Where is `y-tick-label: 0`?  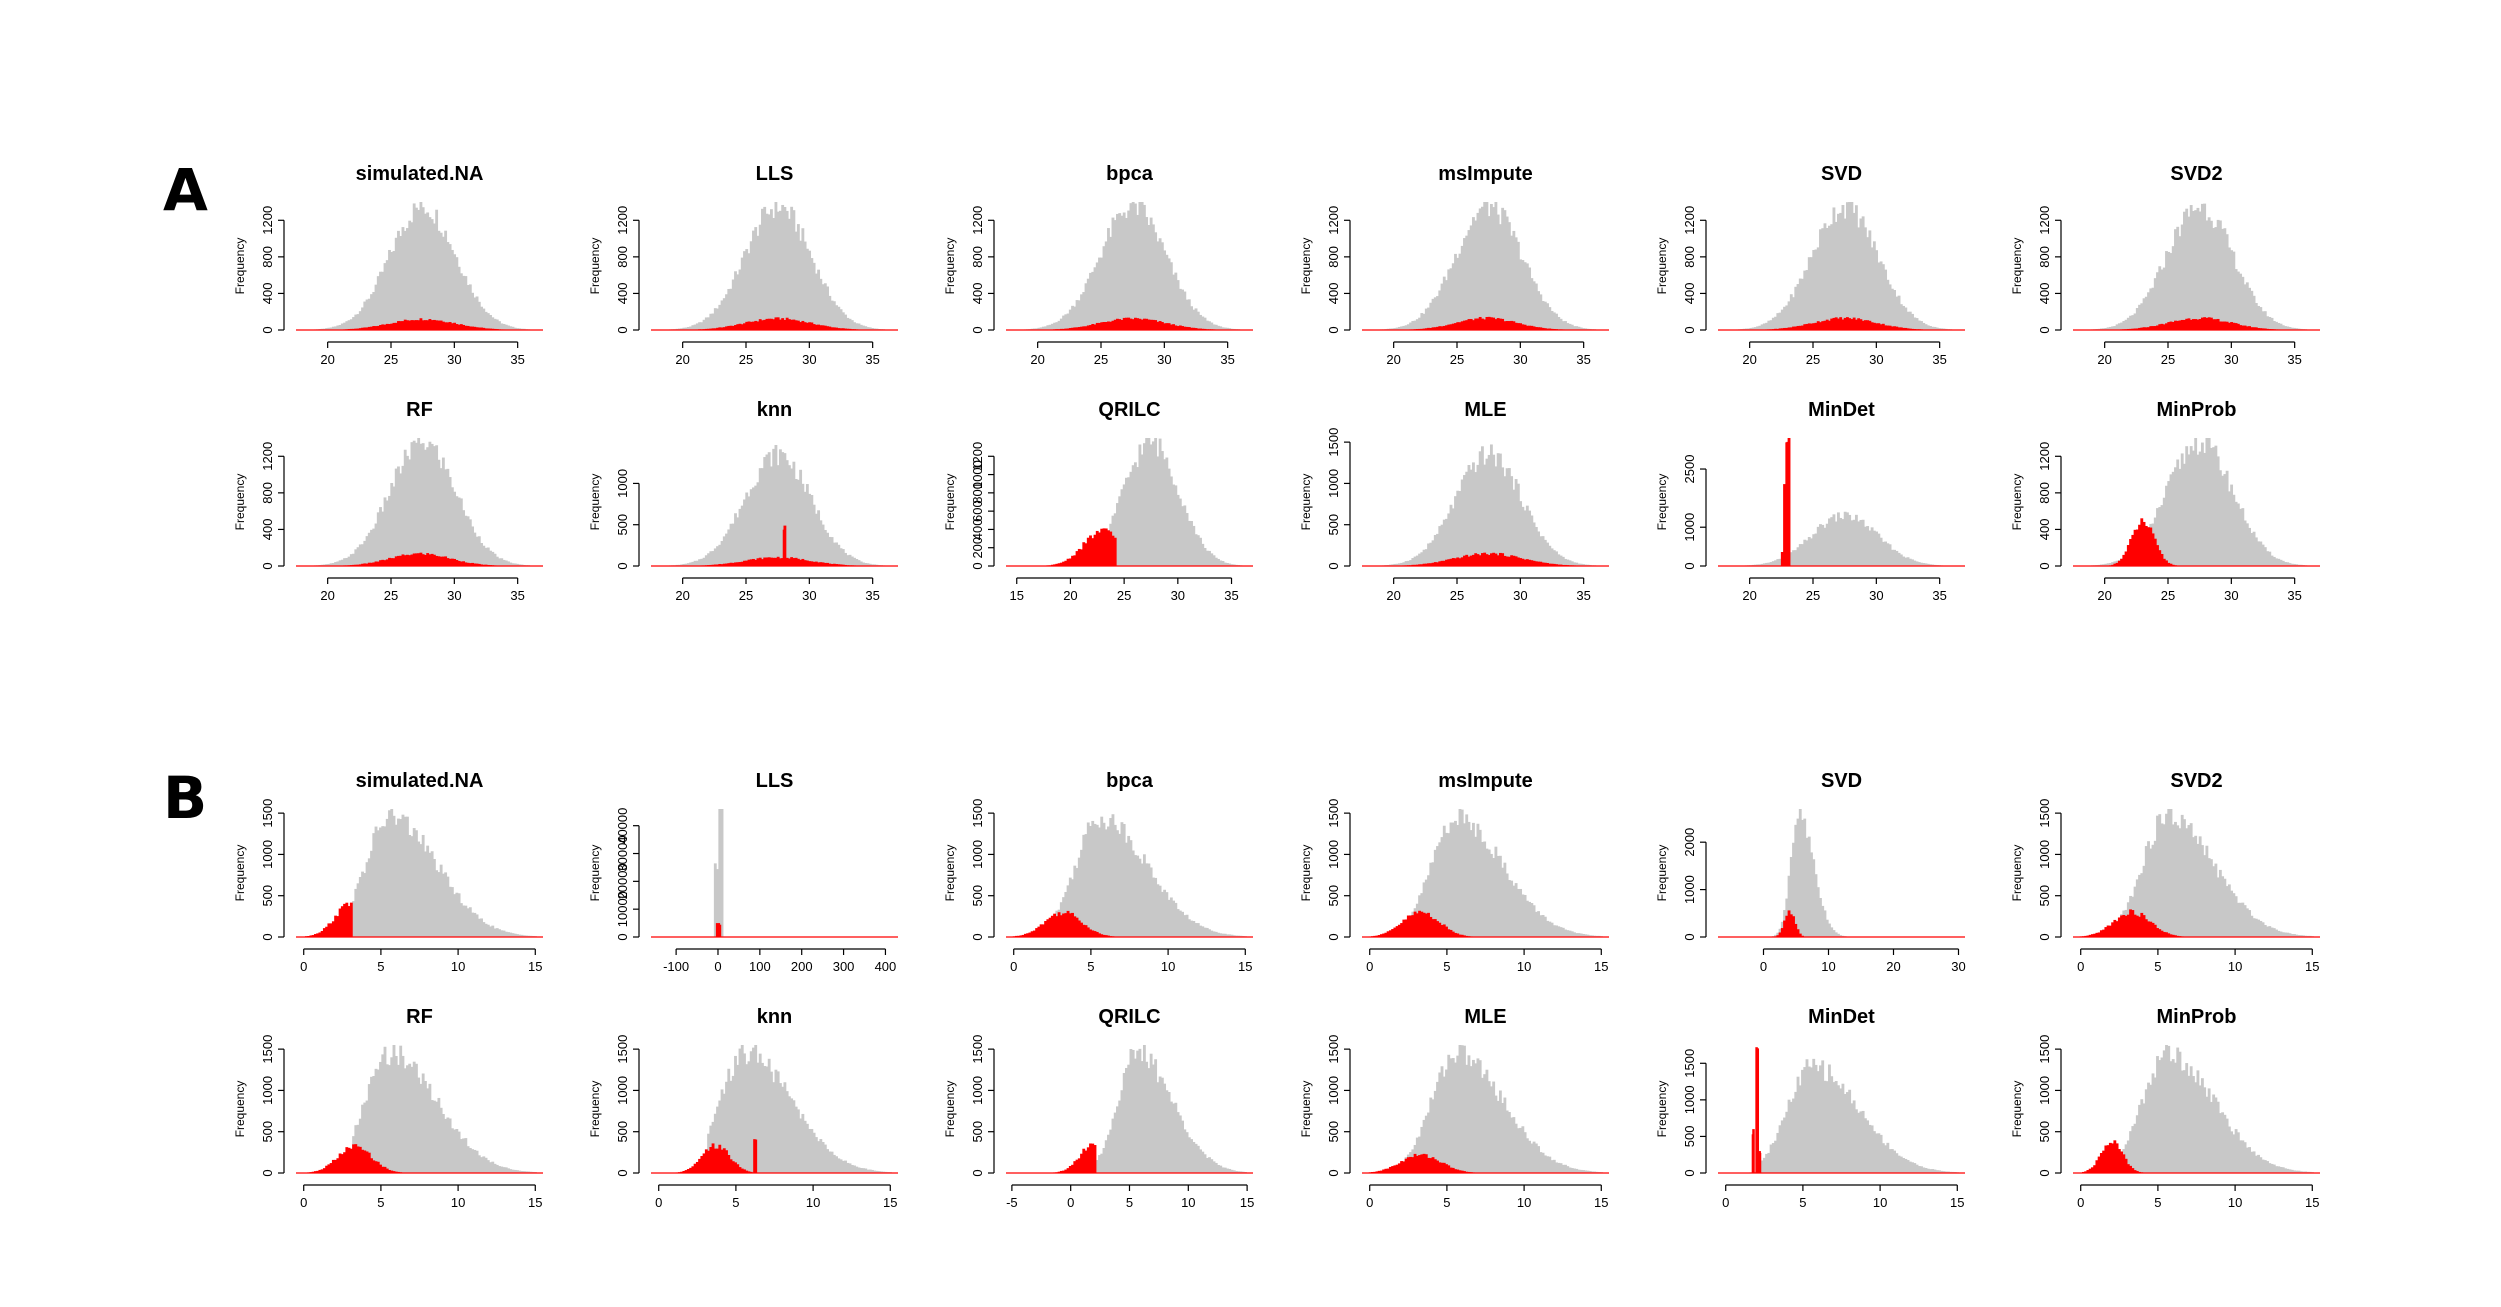
y-tick-label: 0 is located at coordinates (1689, 1172).